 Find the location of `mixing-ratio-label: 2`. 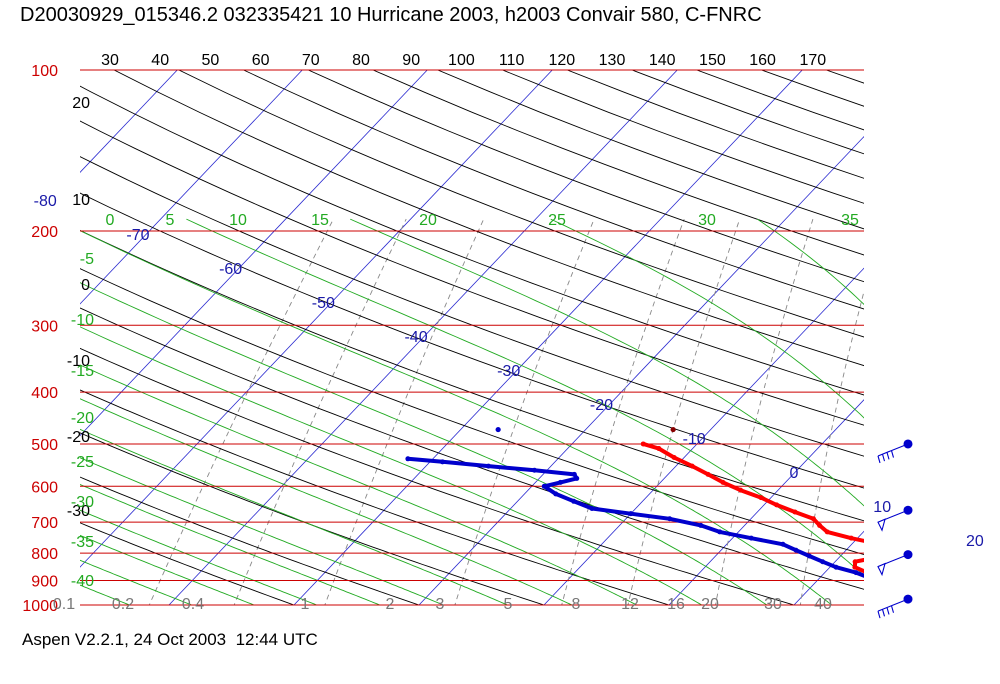

mixing-ratio-label: 2 is located at coordinates (390, 604).